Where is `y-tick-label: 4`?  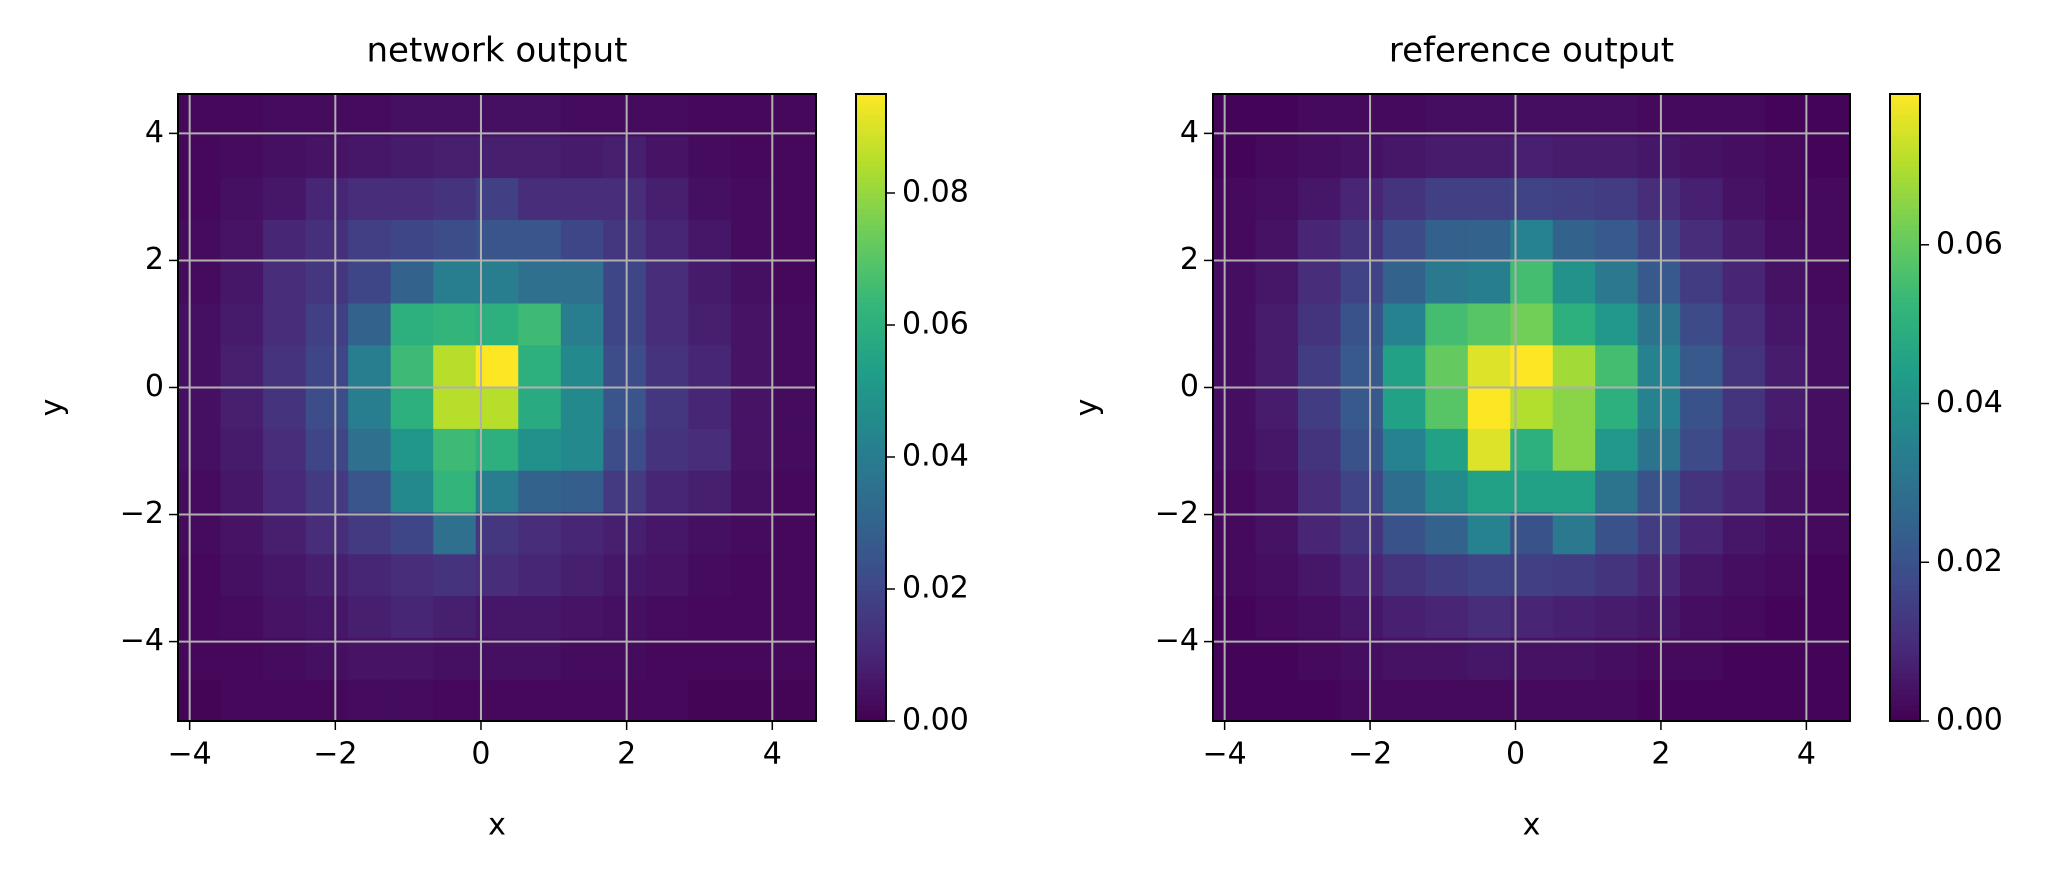
y-tick-label: 4 is located at coordinates (154, 132).